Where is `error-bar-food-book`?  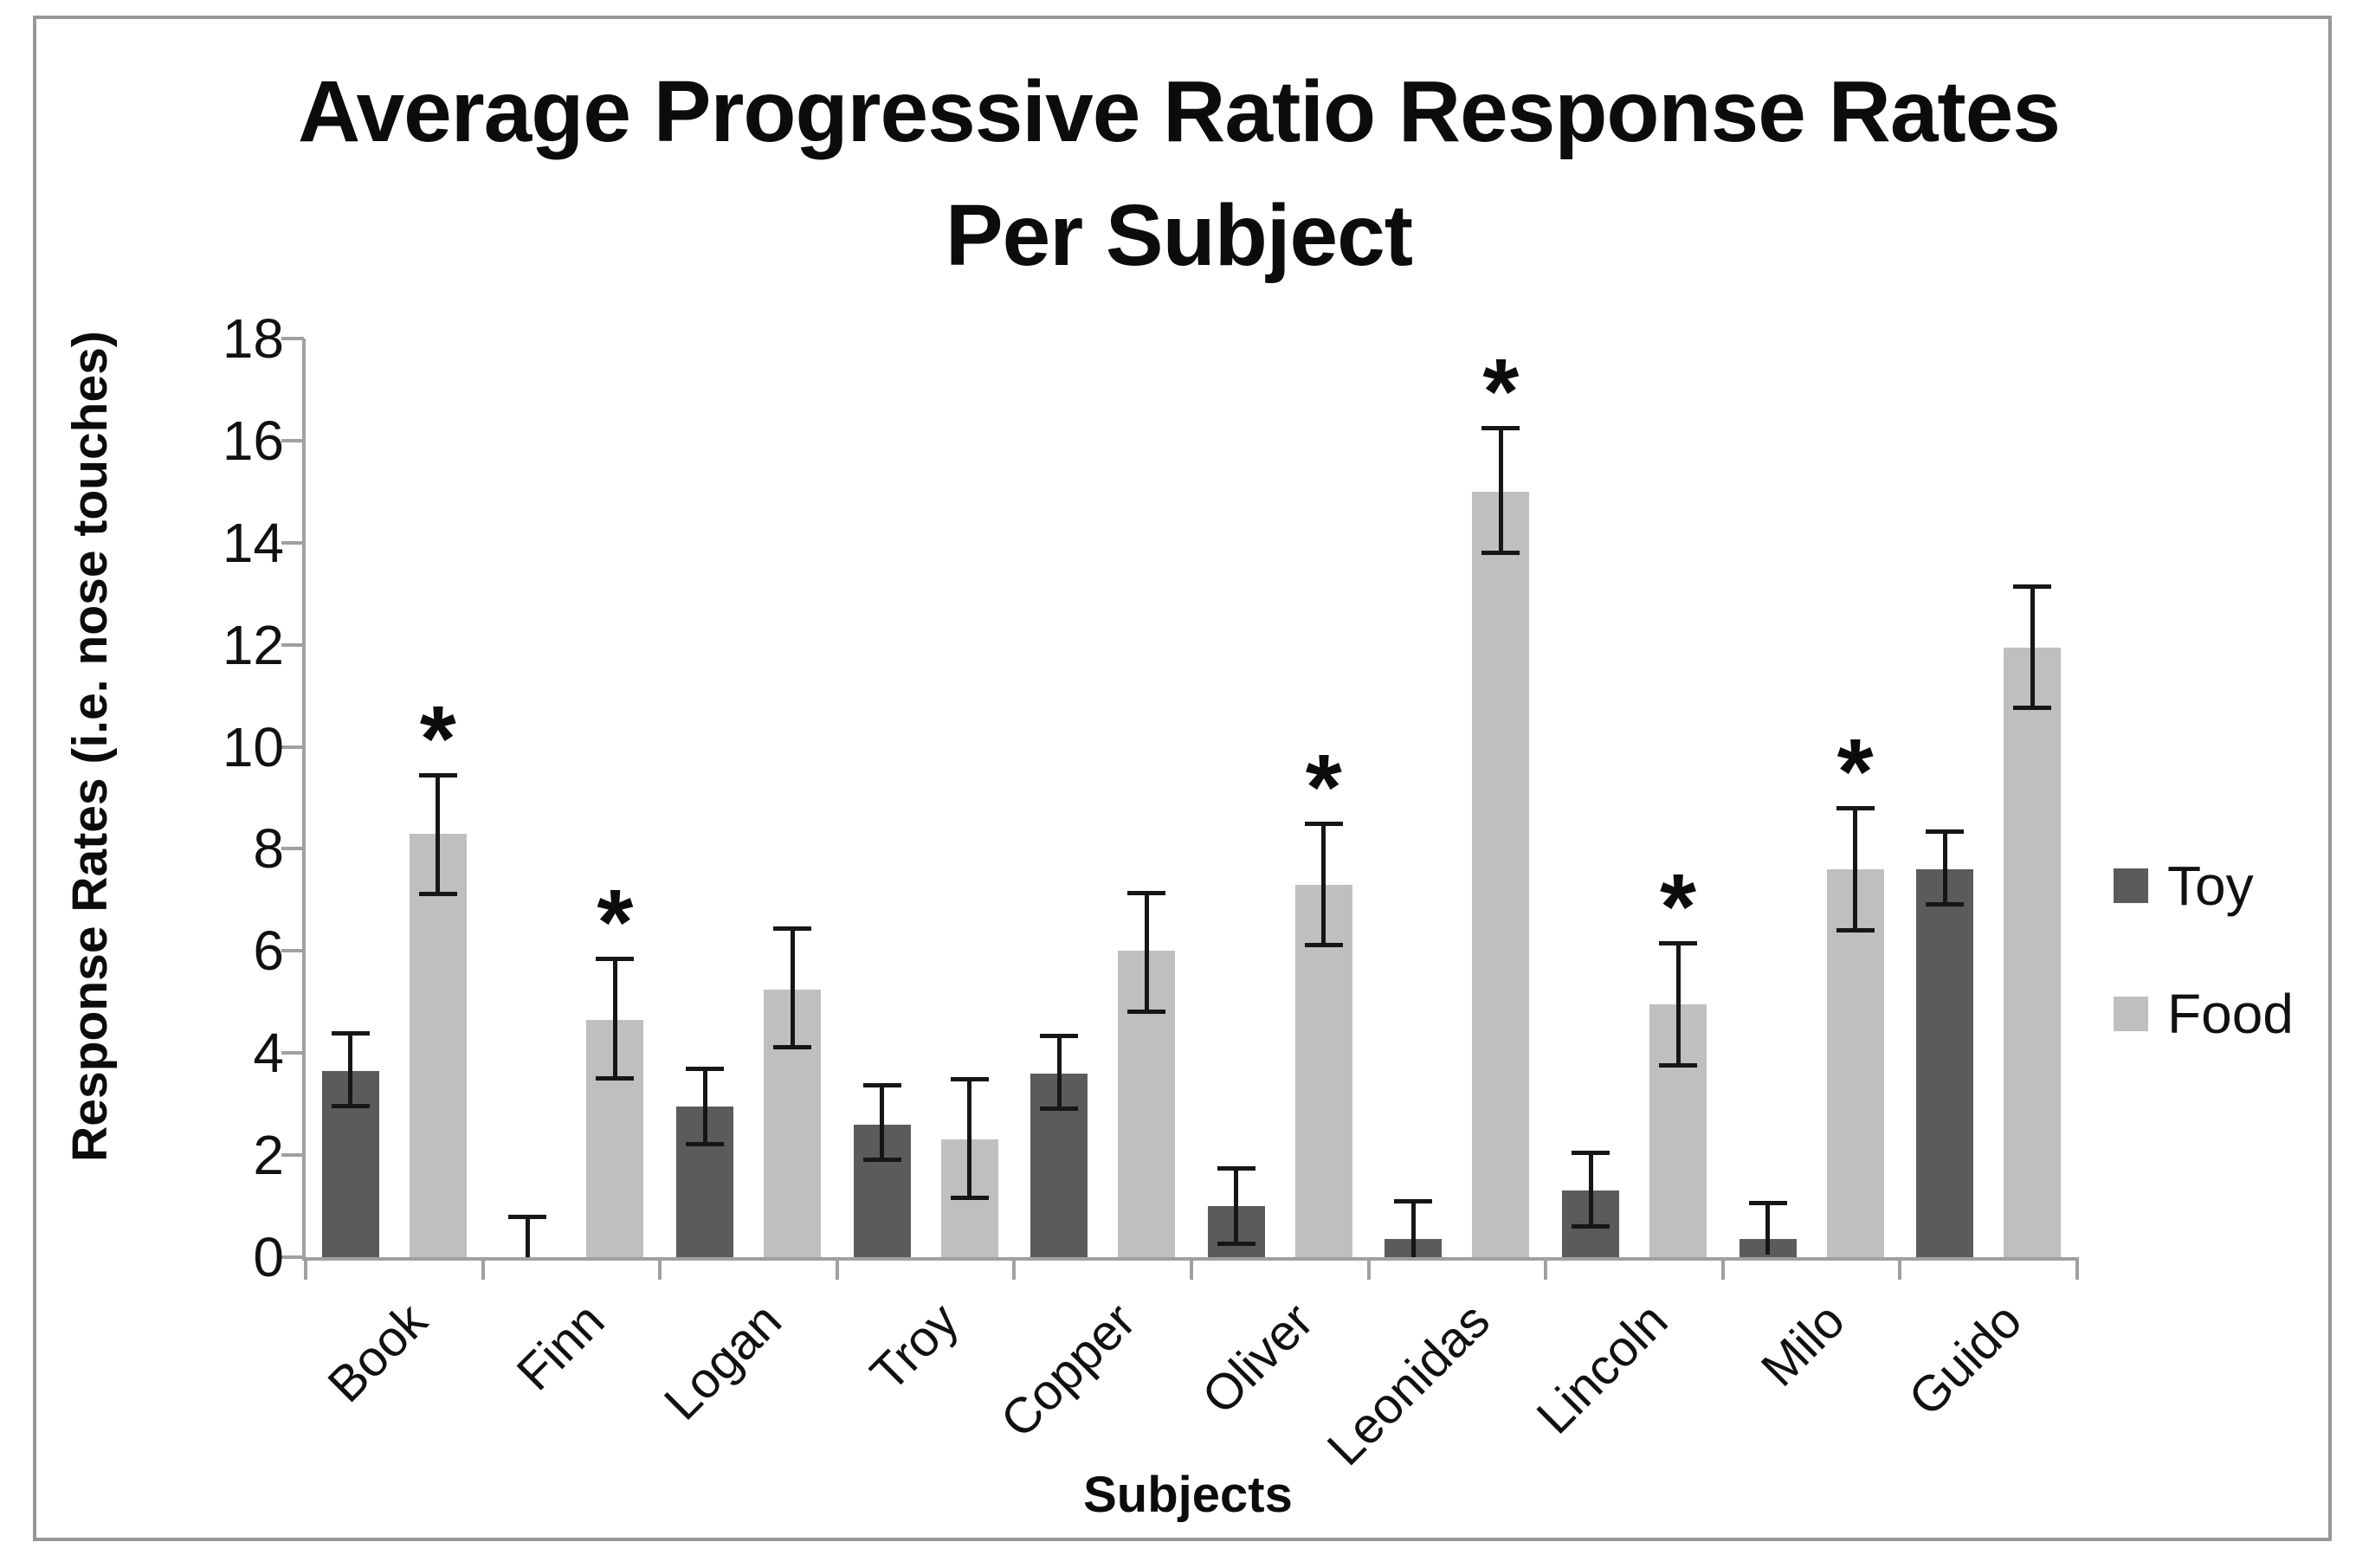 error-bar-food-book is located at coordinates (438, 835).